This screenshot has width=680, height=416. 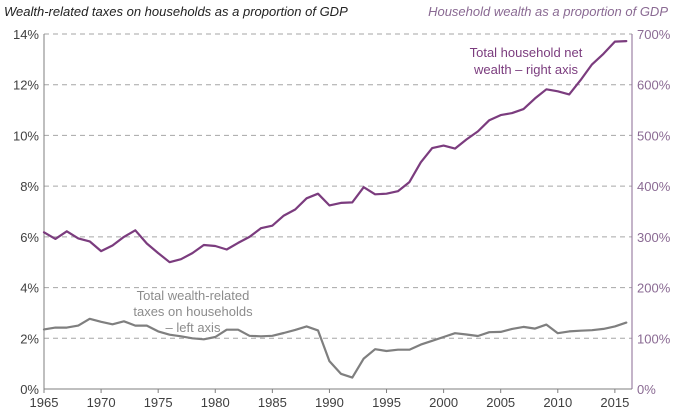 I want to click on left-tick-label: 14%, so click(x=26, y=34).